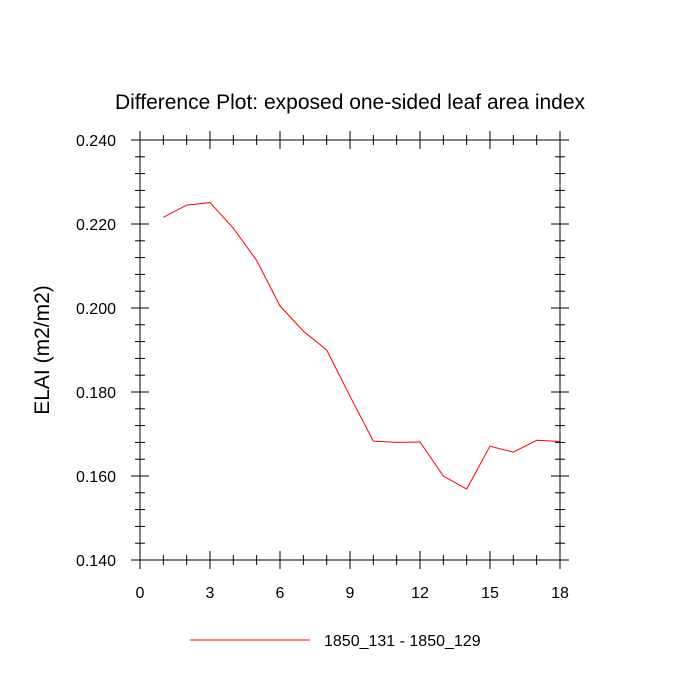  What do you see at coordinates (140, 593) in the screenshot?
I see `x-tick-label: 0` at bounding box center [140, 593].